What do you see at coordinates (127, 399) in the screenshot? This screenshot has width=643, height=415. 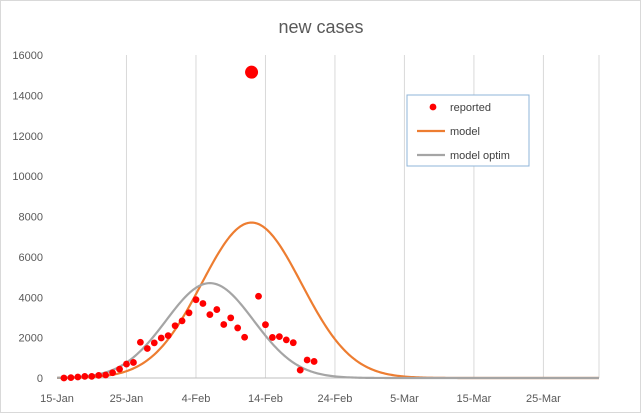 I see `x-tick-label: 25-Jan` at bounding box center [127, 399].